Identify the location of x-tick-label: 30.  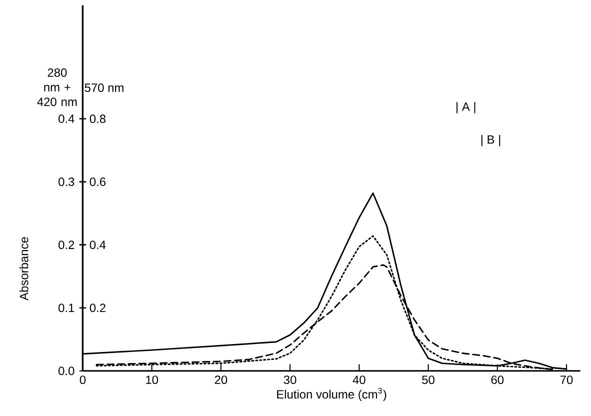
(290, 379).